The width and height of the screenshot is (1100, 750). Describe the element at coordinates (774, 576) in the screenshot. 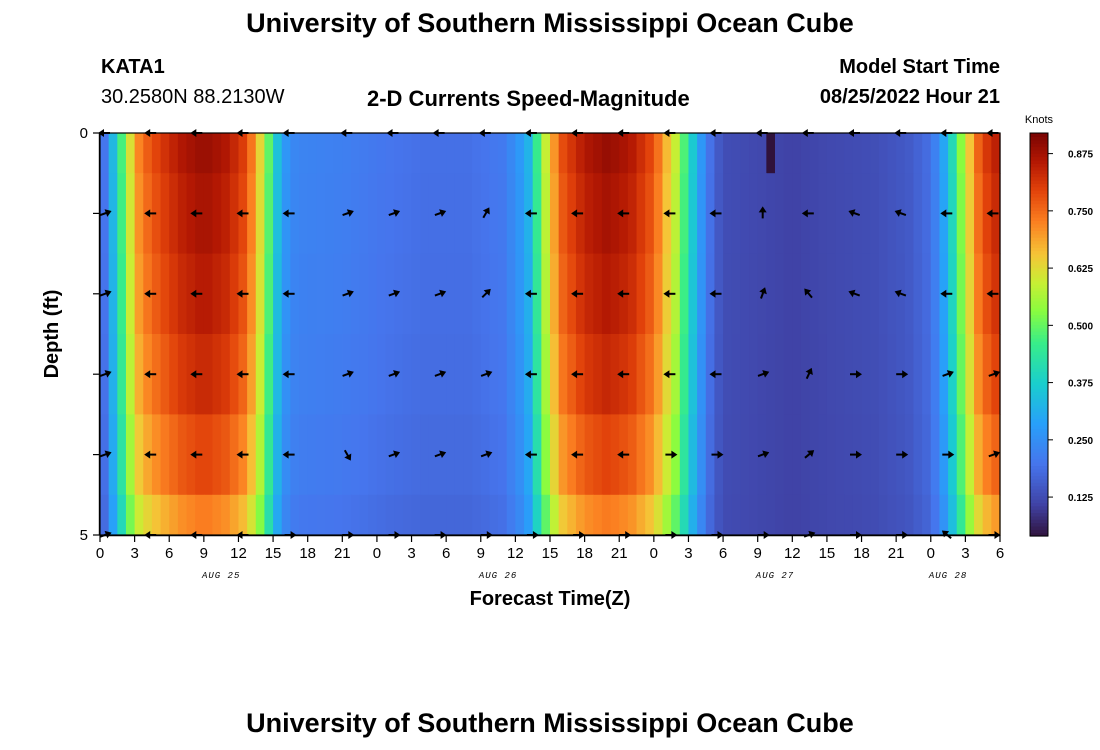

I see `x-date-label: AUG 27` at that location.